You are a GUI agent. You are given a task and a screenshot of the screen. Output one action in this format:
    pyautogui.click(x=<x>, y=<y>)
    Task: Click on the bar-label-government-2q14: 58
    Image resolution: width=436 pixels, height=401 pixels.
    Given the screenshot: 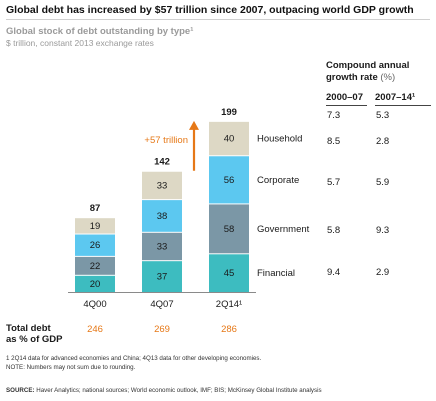 What is the action you would take?
    pyautogui.click(x=229, y=229)
    